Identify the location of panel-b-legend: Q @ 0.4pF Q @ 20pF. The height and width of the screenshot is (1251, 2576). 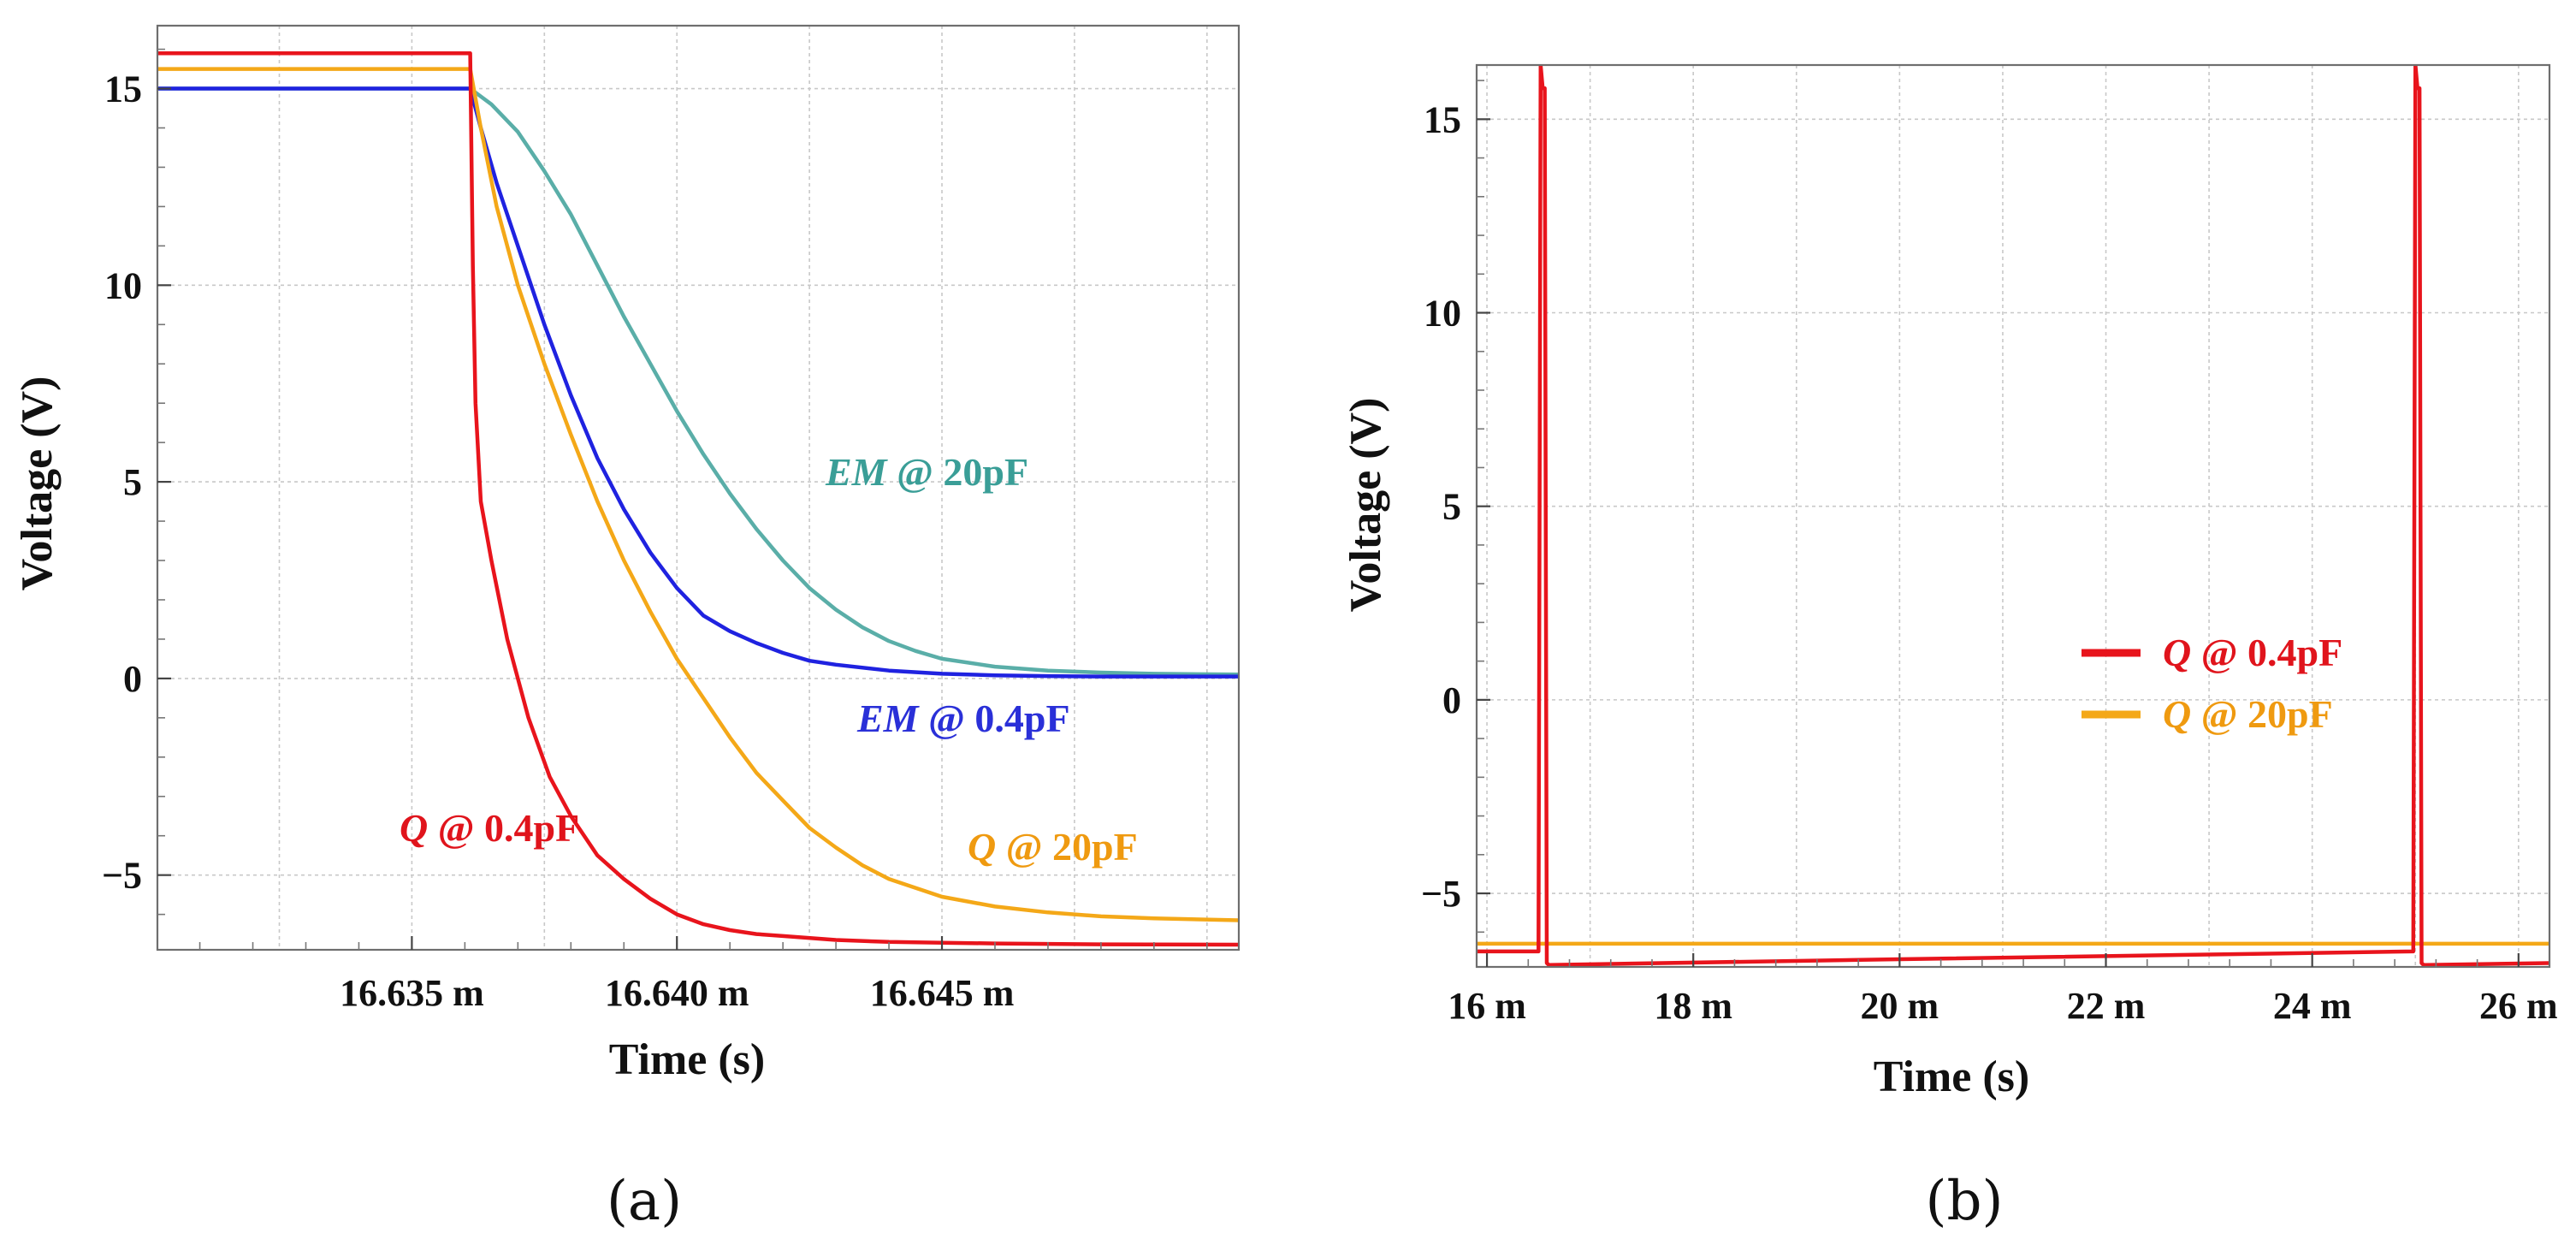
(2212, 683).